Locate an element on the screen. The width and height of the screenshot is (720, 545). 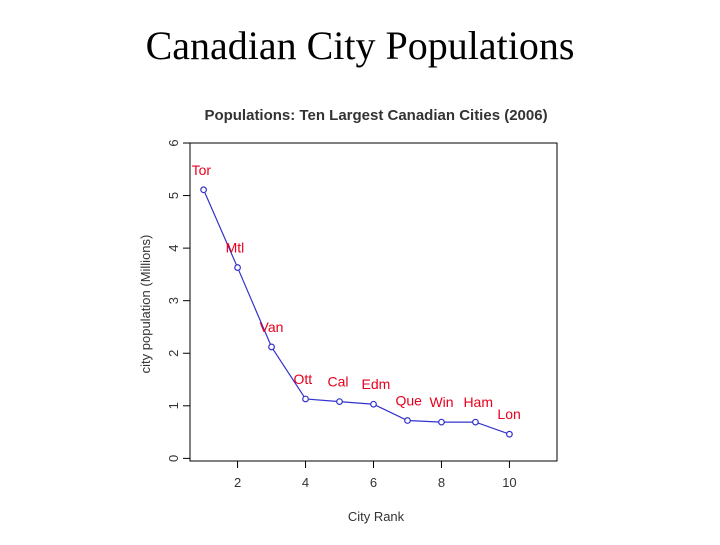
x-tick-label: 4 is located at coordinates (305, 482).